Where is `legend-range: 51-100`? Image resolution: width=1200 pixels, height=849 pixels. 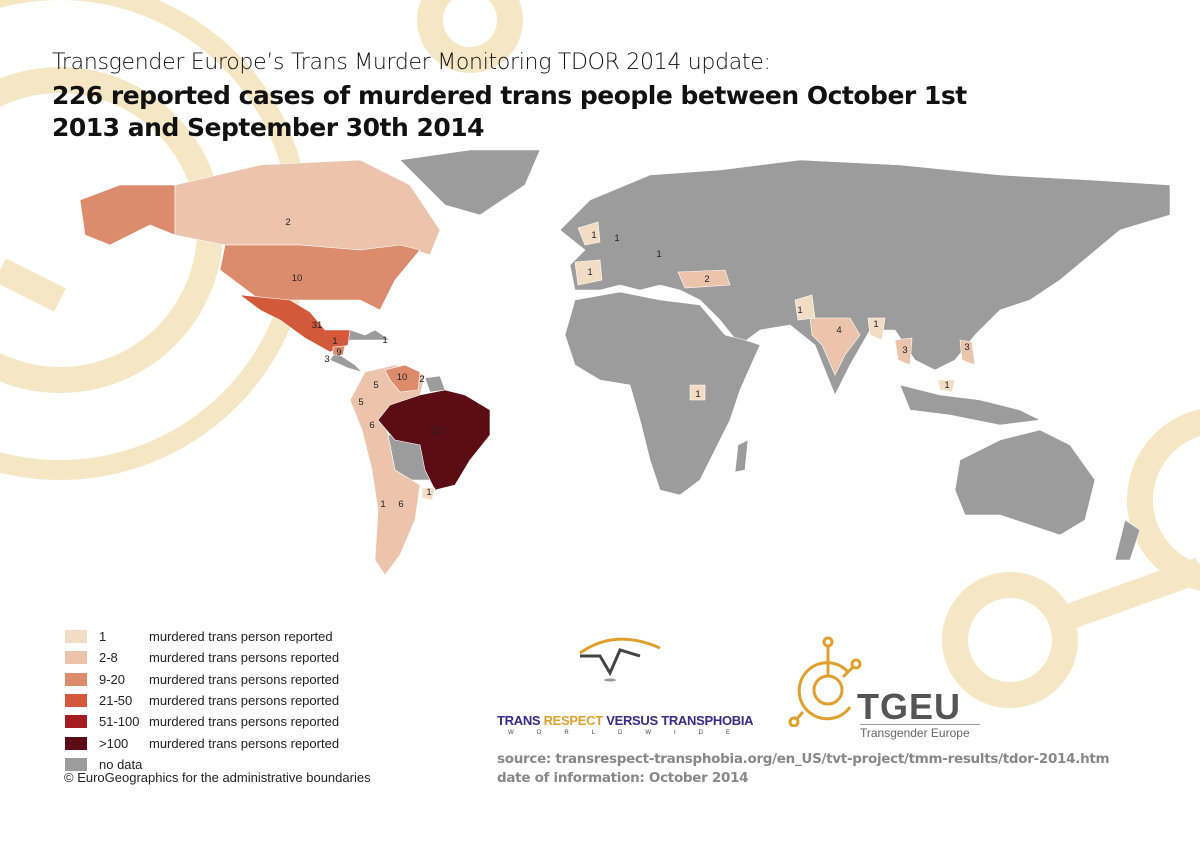 legend-range: 51-100 is located at coordinates (119, 722).